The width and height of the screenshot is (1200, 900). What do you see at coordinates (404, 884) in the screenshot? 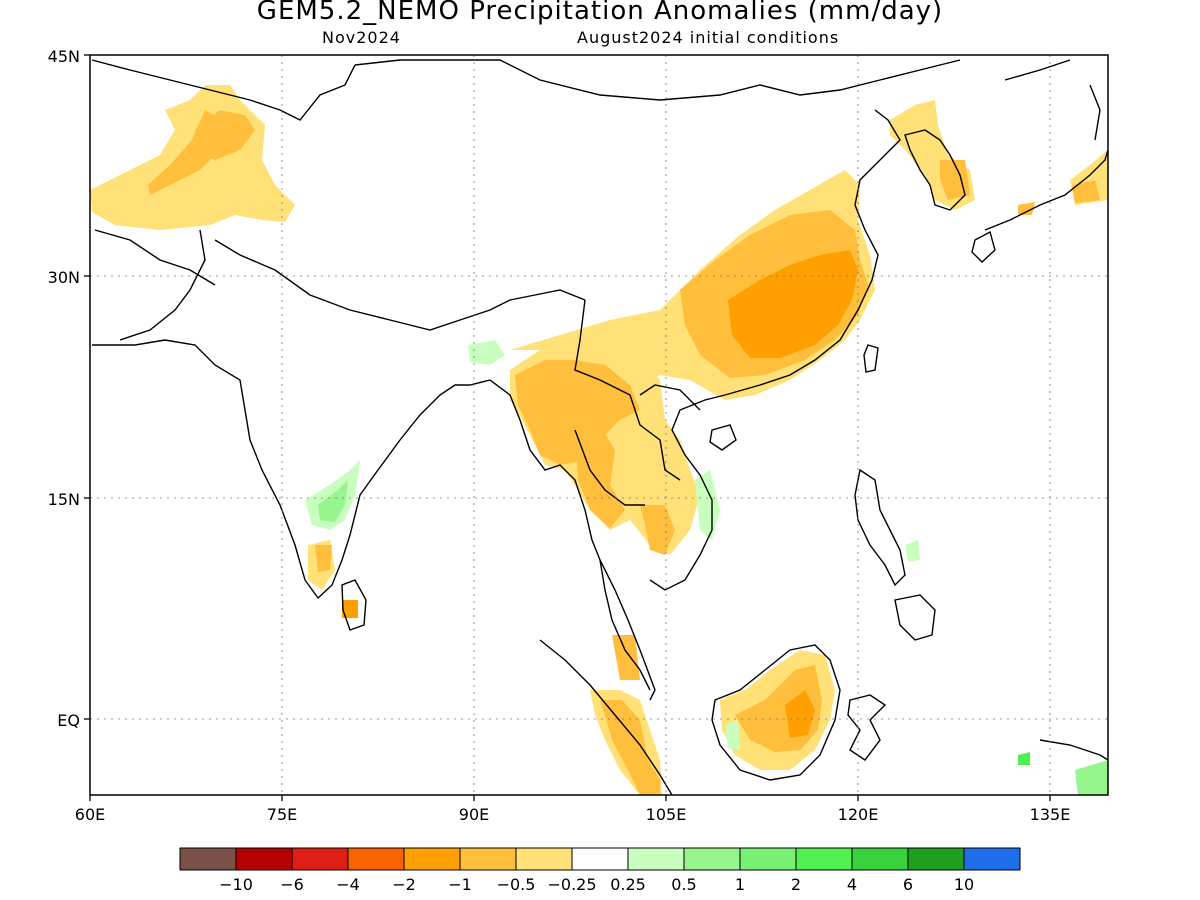
I see `colorbar-label: −2` at bounding box center [404, 884].